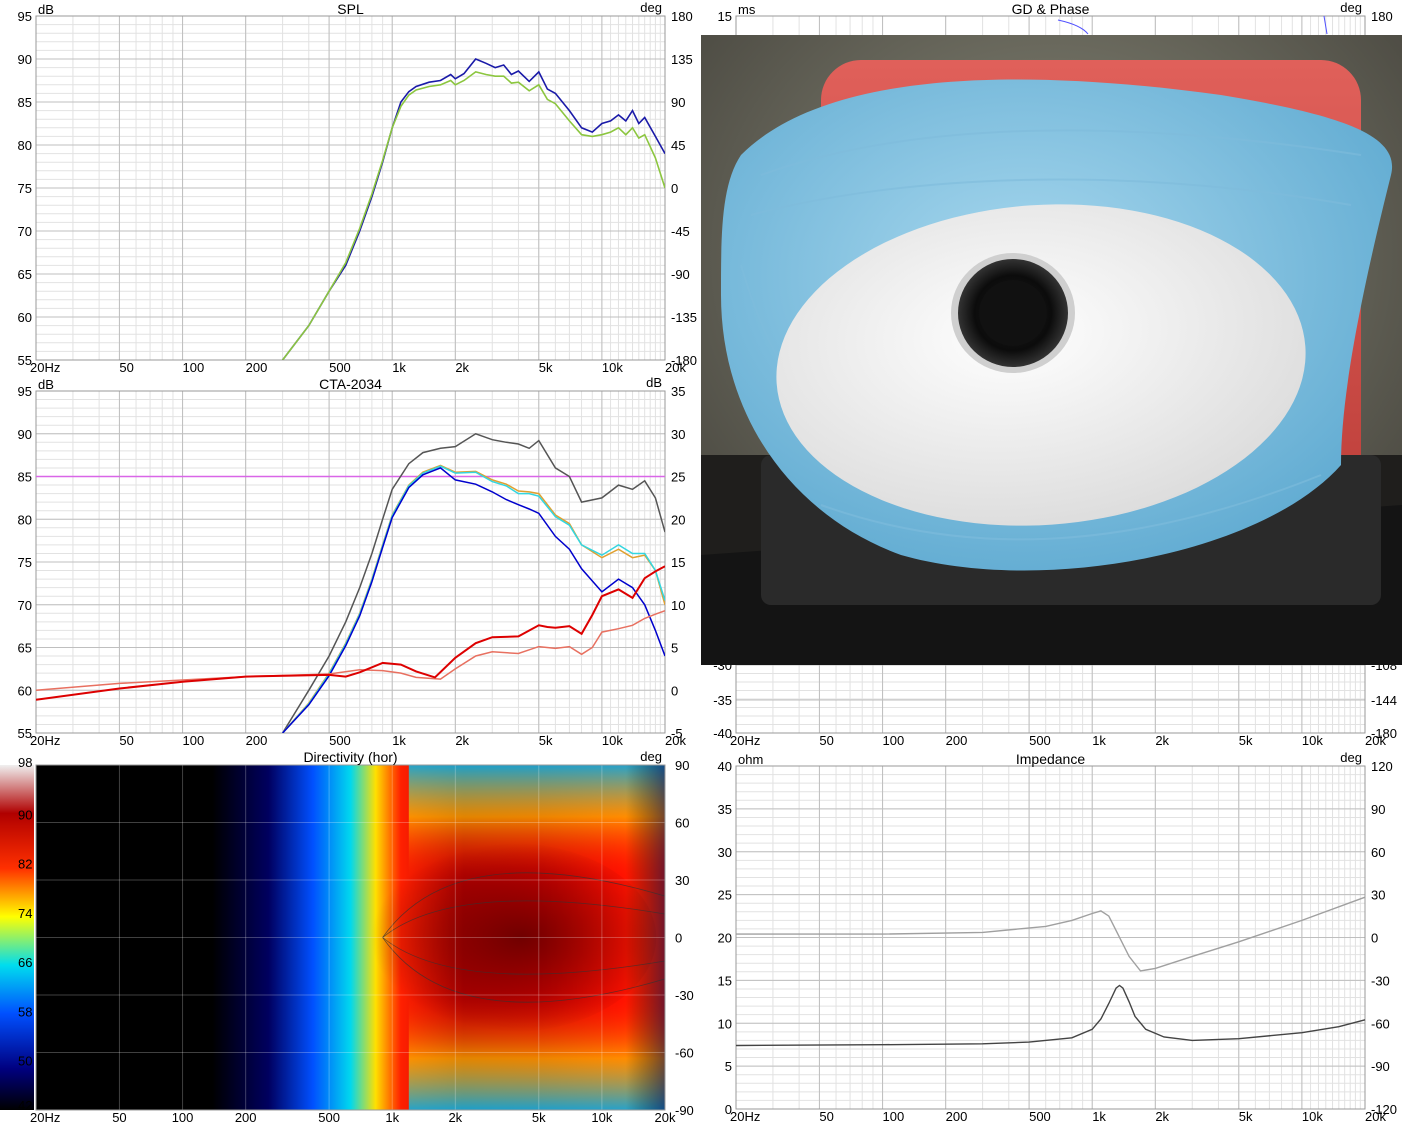 This screenshot has width=1402, height=1130. I want to click on cta-series-sp_di, so click(350, 633).